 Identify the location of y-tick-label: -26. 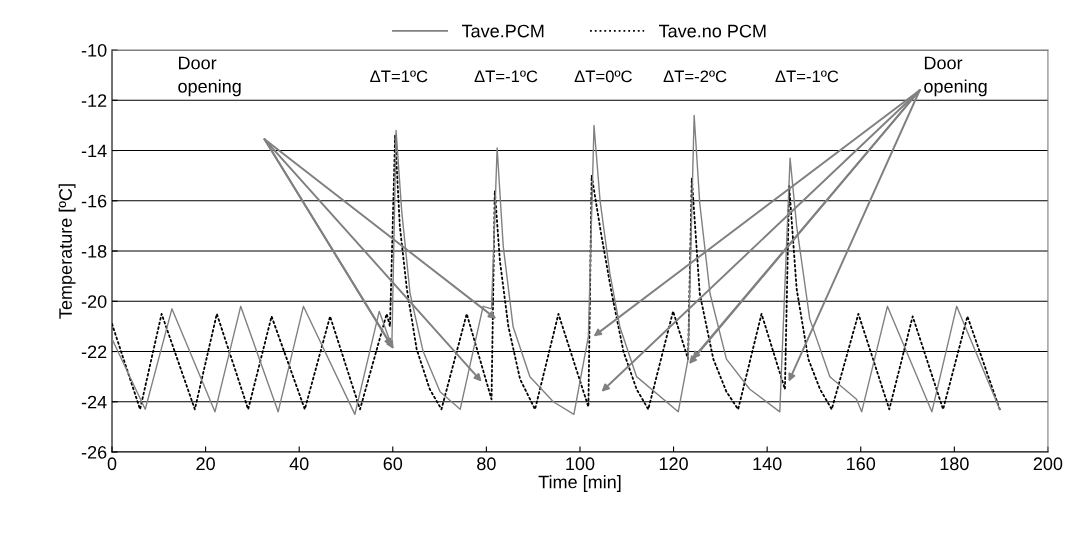
(94, 452).